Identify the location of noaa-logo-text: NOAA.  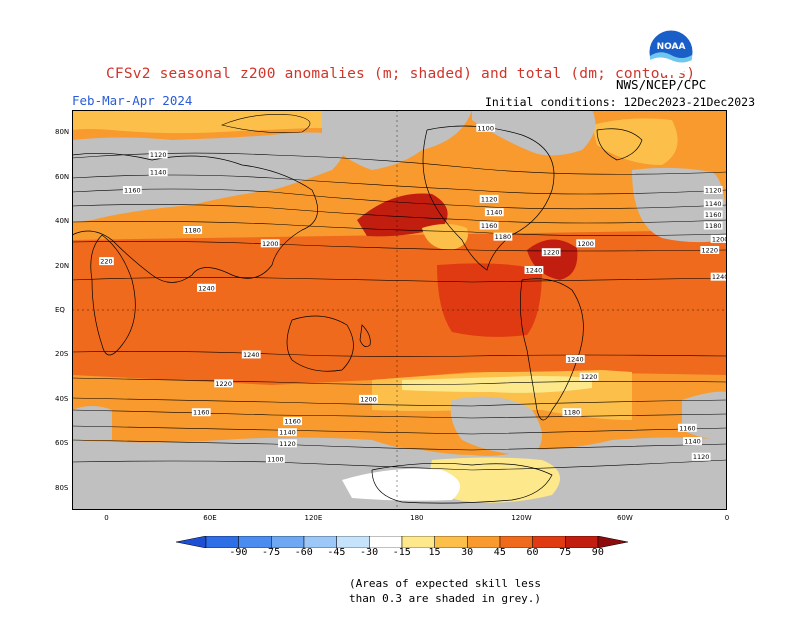
(671, 47).